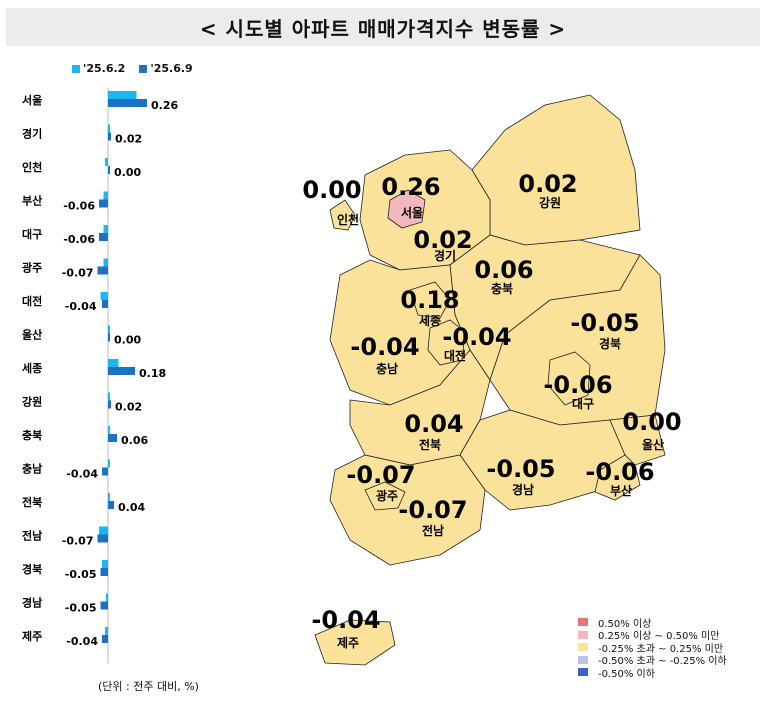  What do you see at coordinates (523, 489) in the screenshot?
I see `map-region-name: 경남` at bounding box center [523, 489].